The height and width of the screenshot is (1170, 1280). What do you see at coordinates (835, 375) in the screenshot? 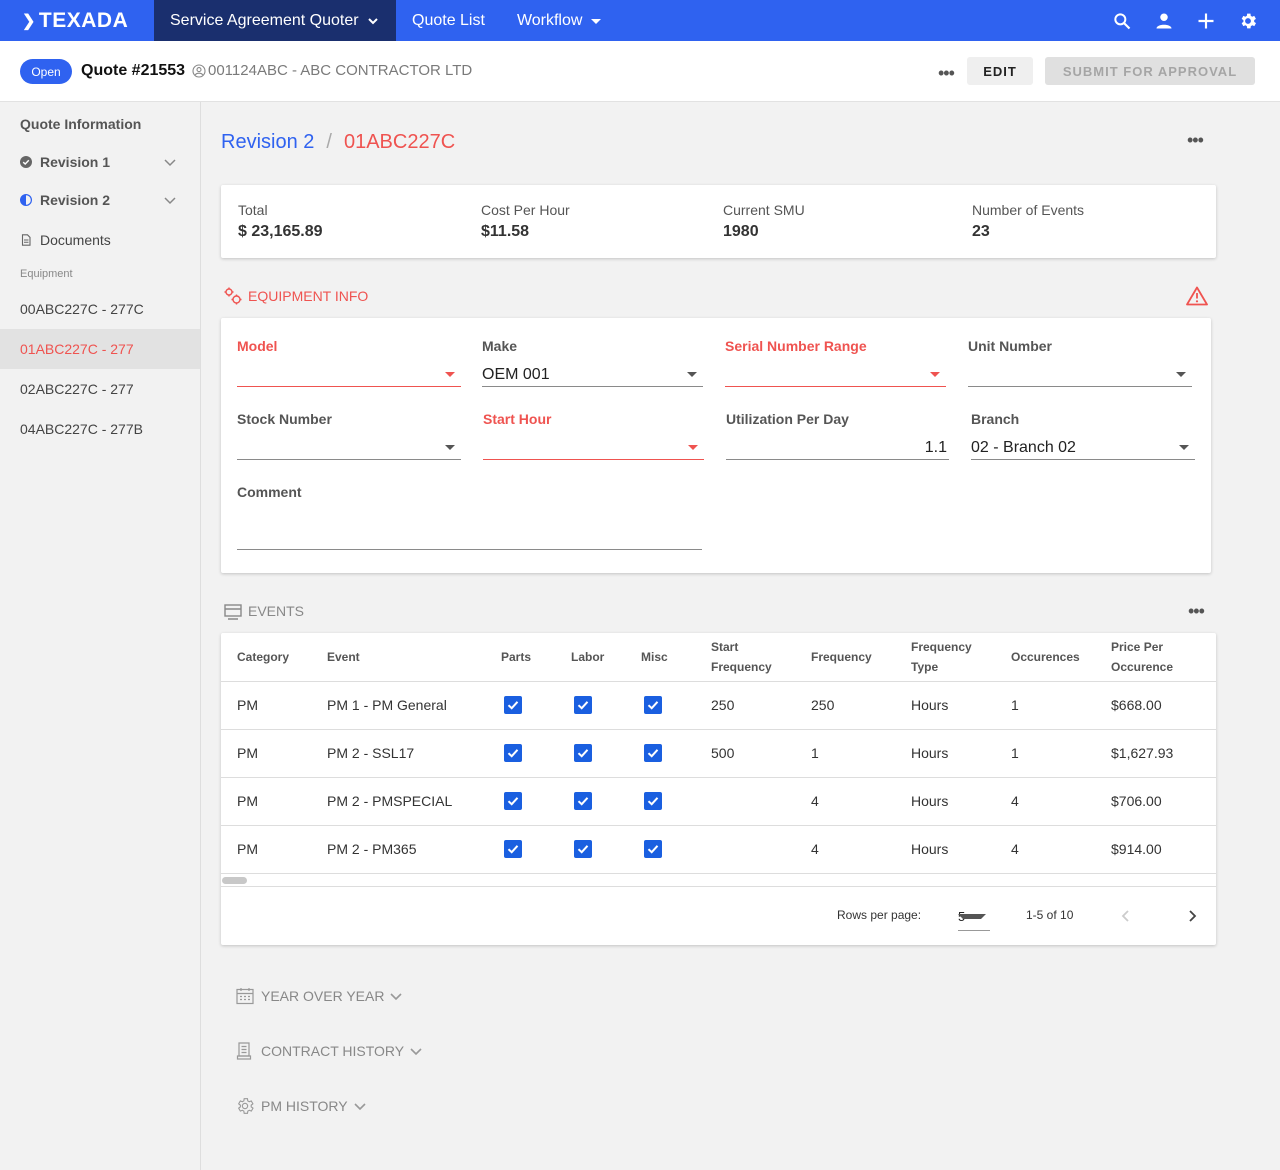
I see `serial-number-range-select` at bounding box center [835, 375].